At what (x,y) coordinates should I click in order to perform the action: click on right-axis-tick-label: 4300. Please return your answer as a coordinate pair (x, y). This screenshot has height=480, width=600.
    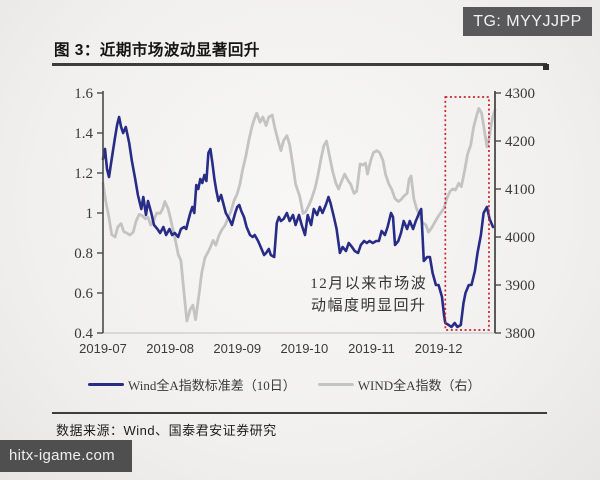
    Looking at the image, I should click on (520, 94).